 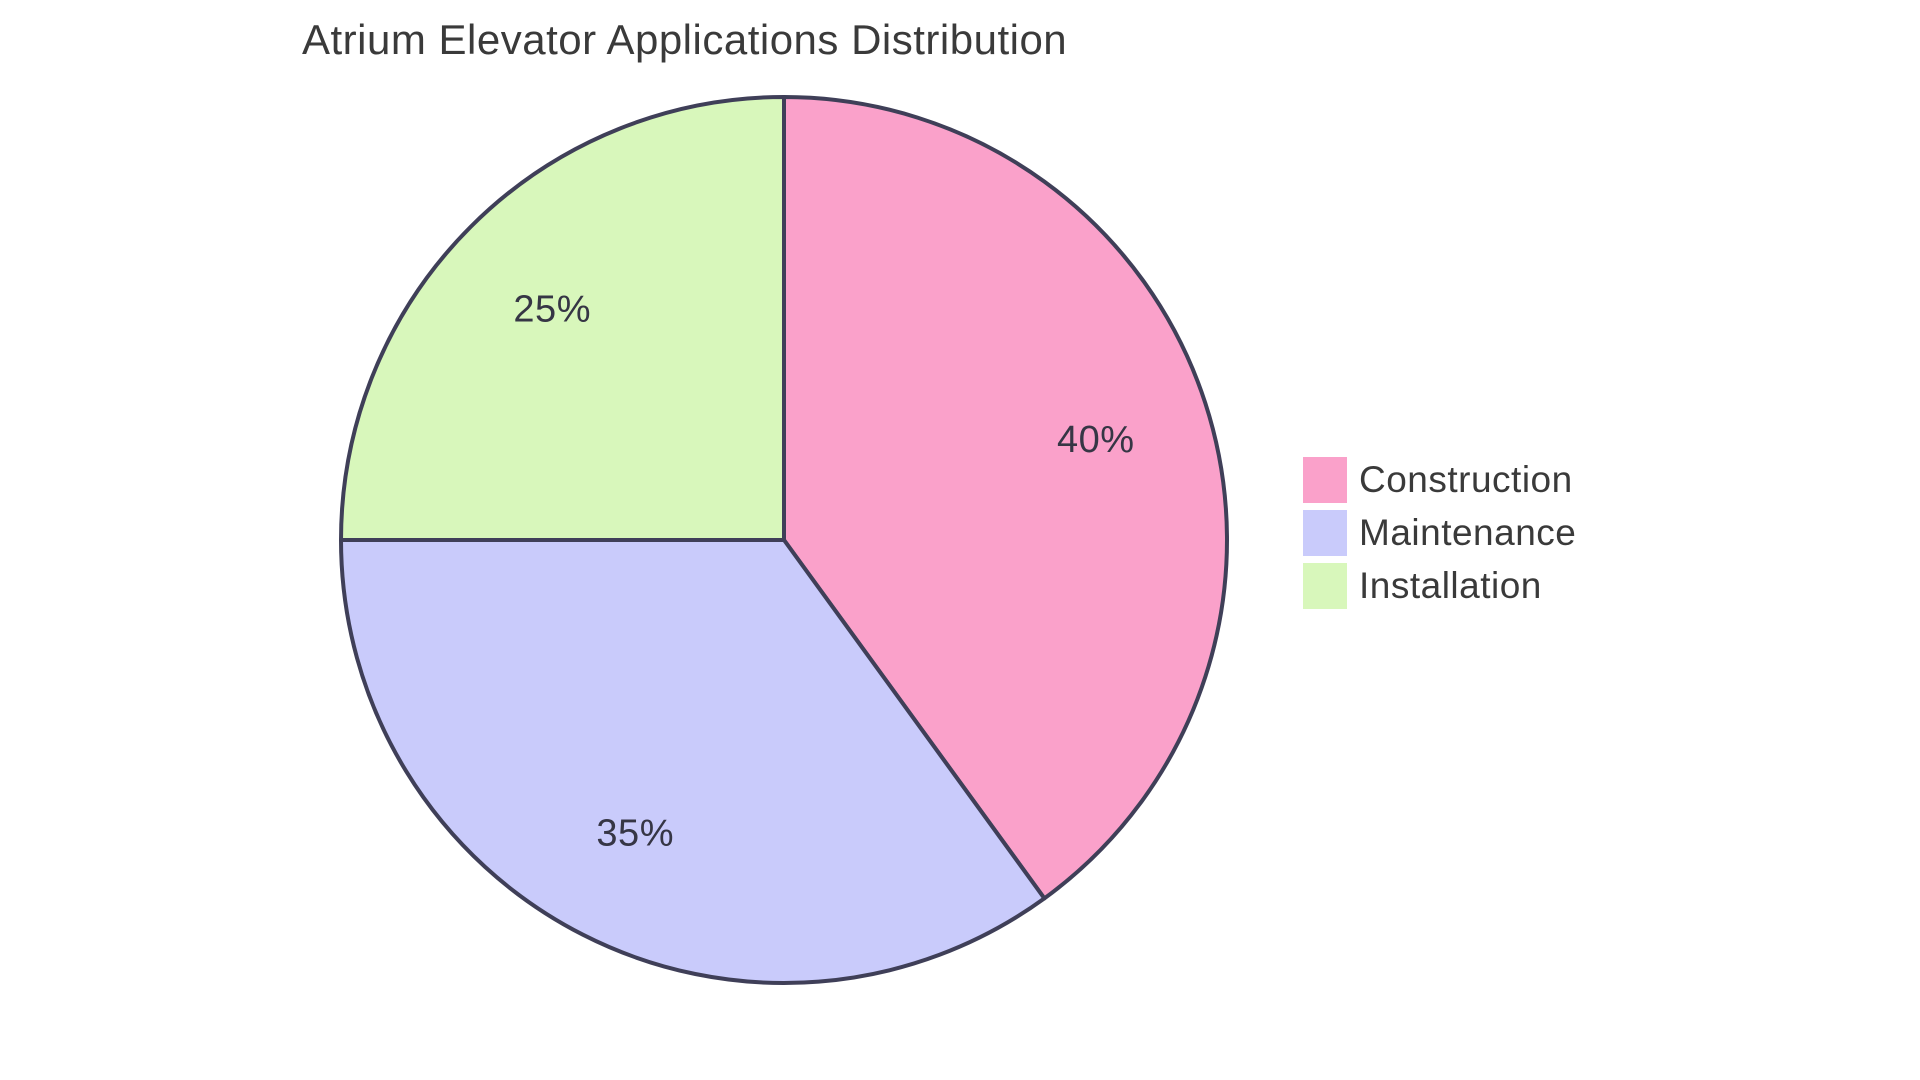 I want to click on legend-label-maintenance: Maintenance, so click(x=1468, y=532).